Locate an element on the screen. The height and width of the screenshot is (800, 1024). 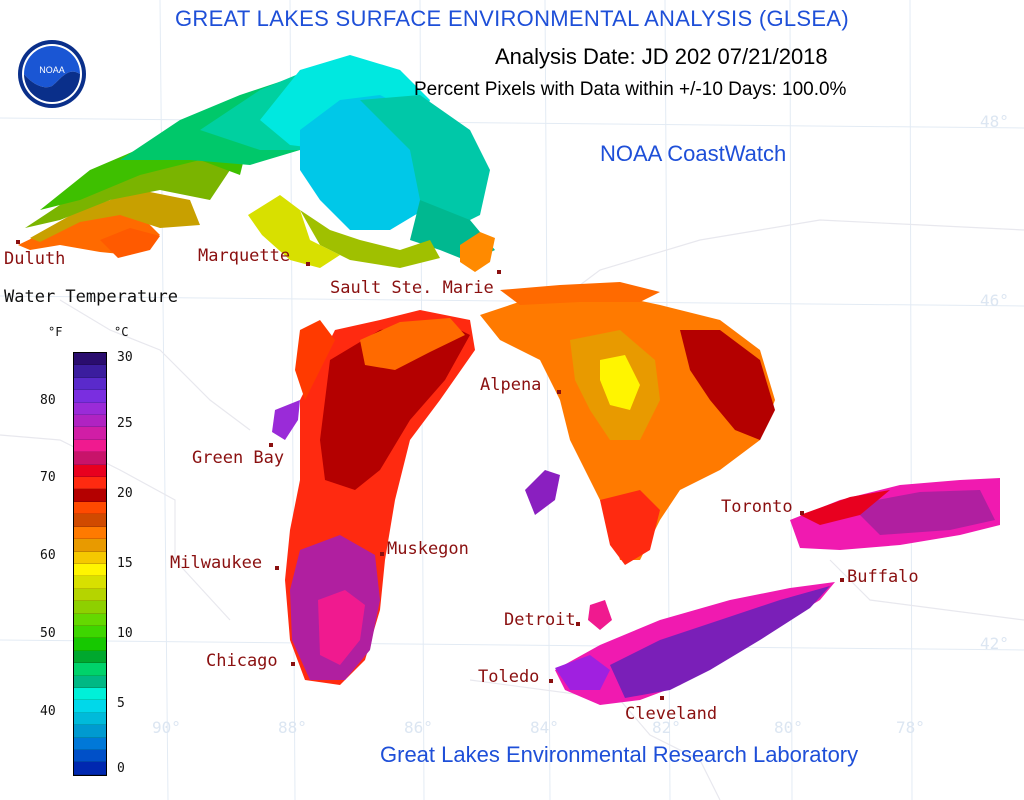
temperature-colorbar is located at coordinates (90, 564).